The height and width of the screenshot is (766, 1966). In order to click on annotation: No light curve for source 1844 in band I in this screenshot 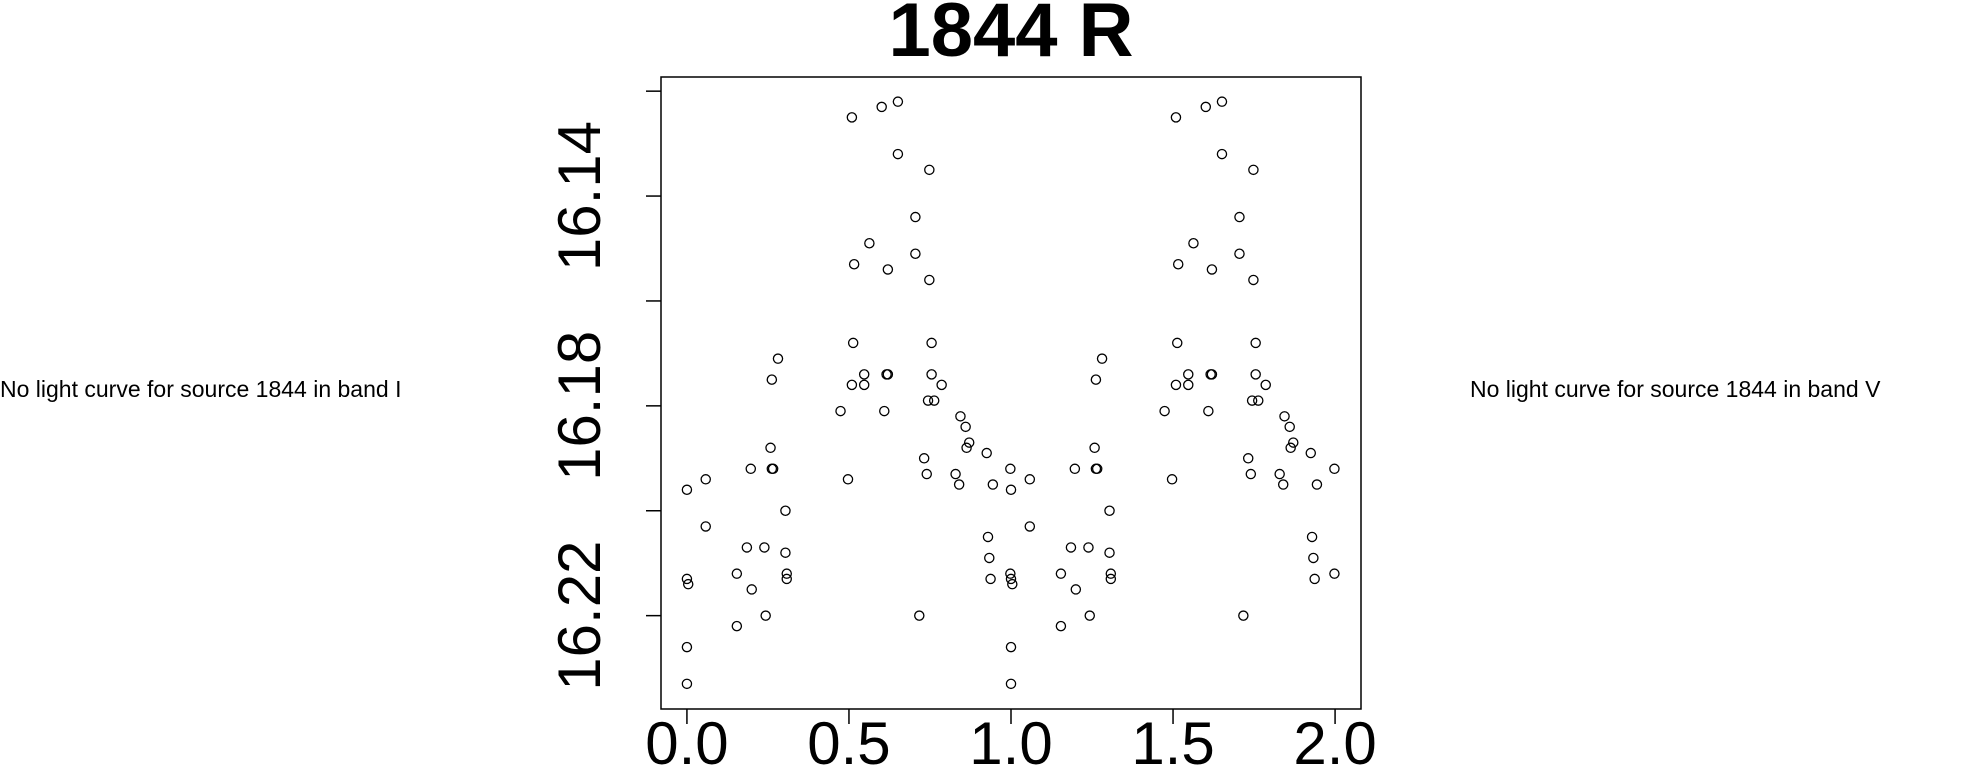, I will do `click(200, 389)`.